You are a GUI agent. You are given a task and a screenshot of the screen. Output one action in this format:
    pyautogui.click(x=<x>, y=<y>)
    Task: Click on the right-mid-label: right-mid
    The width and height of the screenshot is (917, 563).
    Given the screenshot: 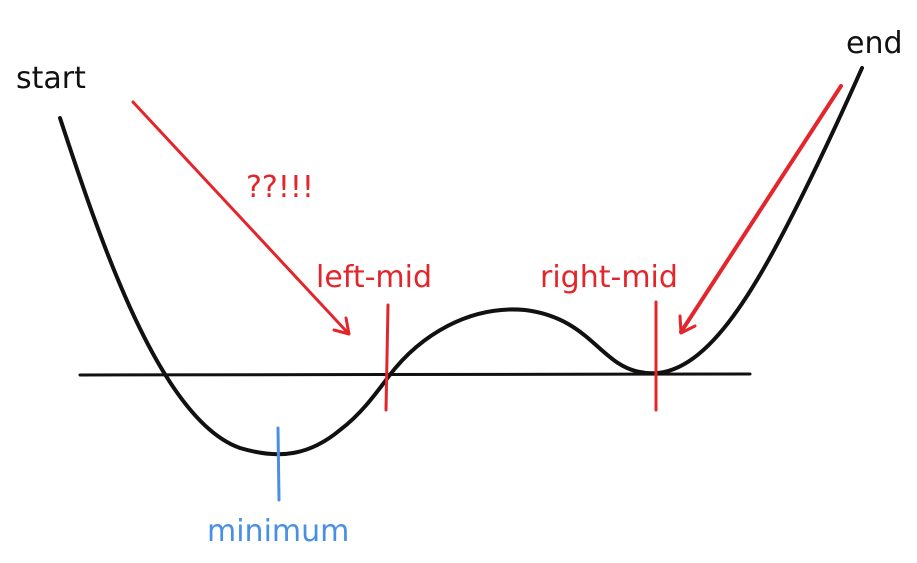 What is the action you would take?
    pyautogui.click(x=609, y=277)
    